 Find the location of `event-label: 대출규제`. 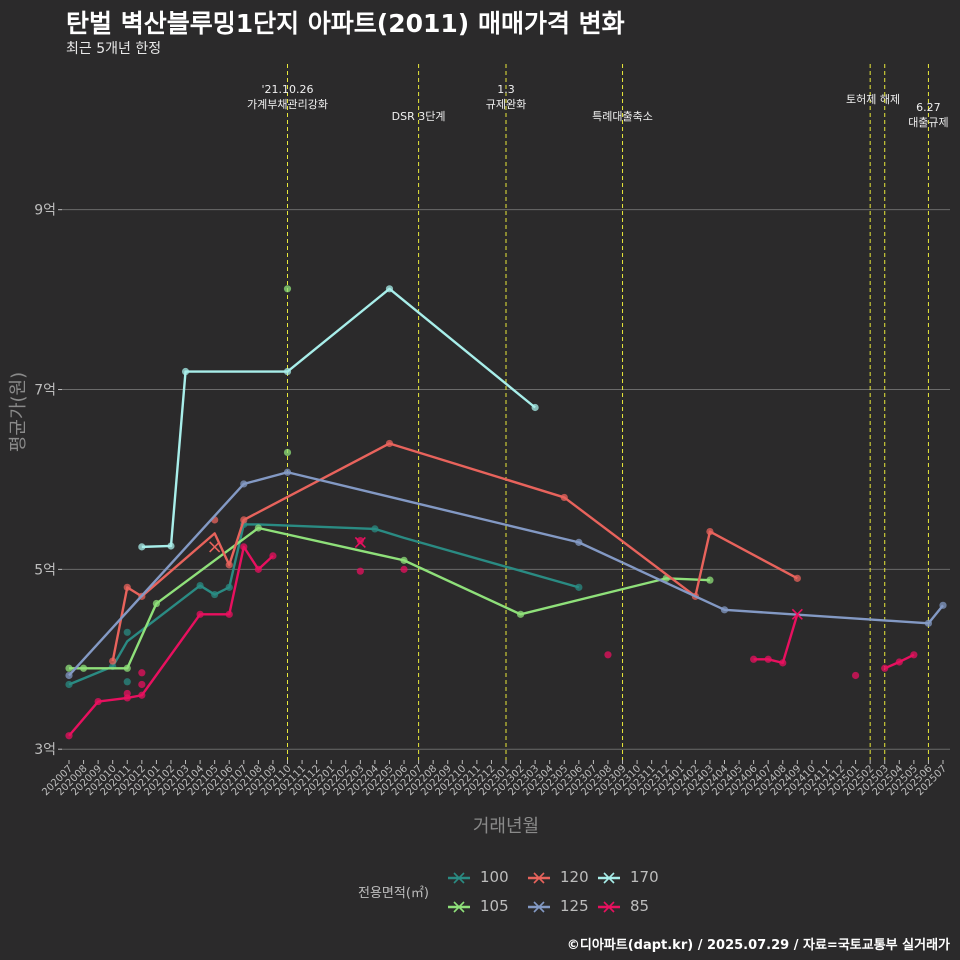

event-label: 대출규제 is located at coordinates (928, 122).